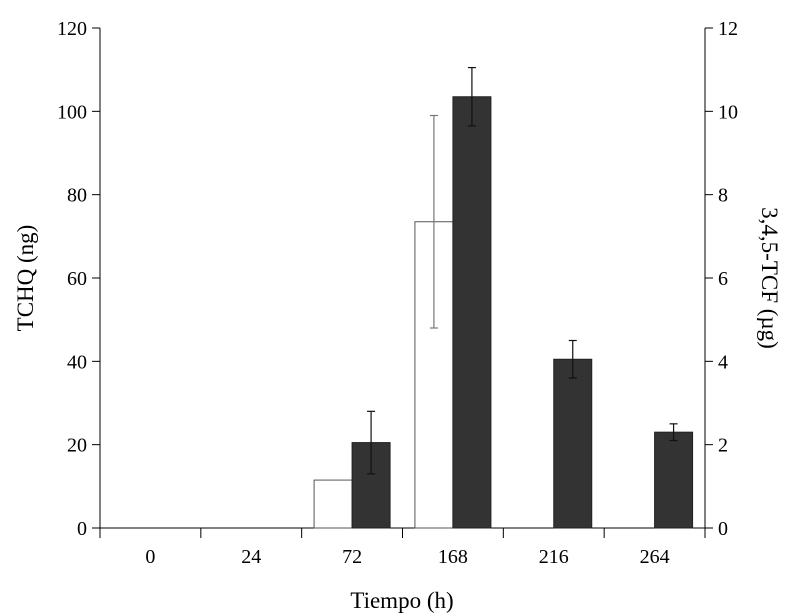 The image size is (785, 616). Describe the element at coordinates (72, 112) in the screenshot. I see `left-tick-label: 100` at that location.